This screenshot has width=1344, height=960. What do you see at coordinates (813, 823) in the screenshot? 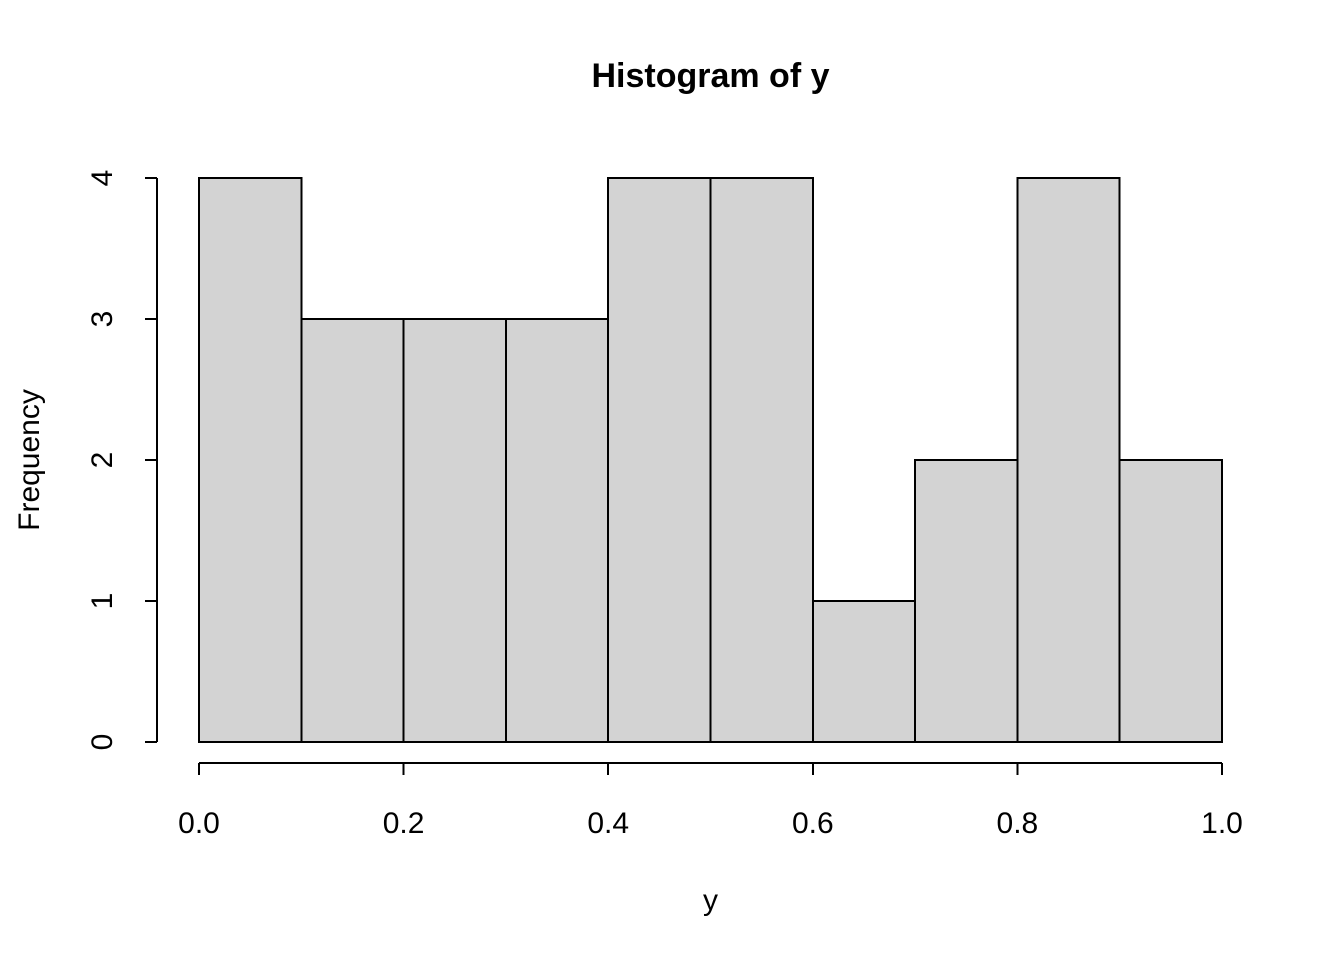
I see `x-tick-label: 0.6` at bounding box center [813, 823].